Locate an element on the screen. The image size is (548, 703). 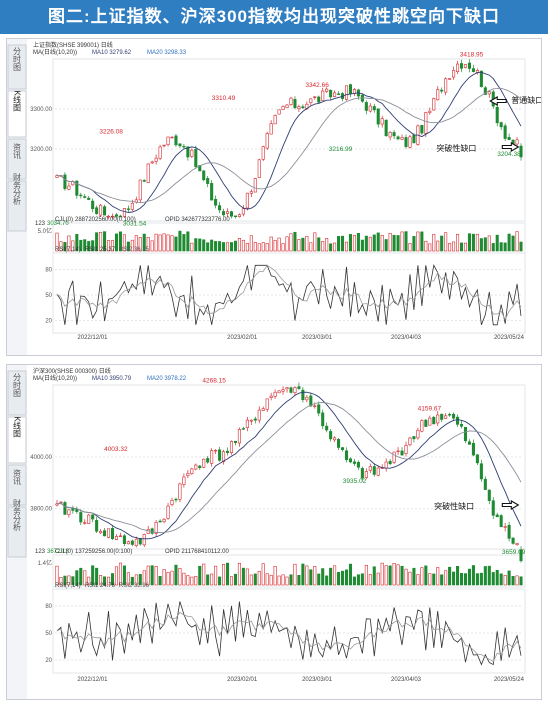
rsi2-label: RSI2 36.15 is located at coordinates (134, 250).